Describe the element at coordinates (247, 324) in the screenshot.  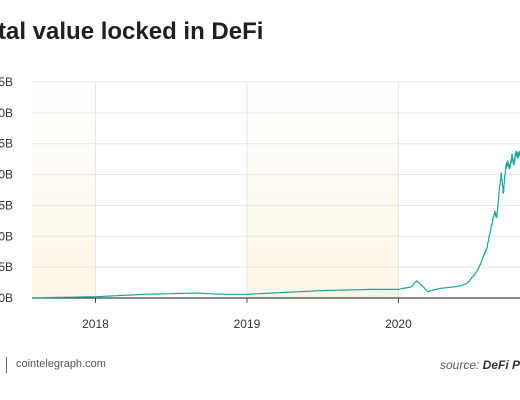
I see `x-tick-label: 2019` at that location.